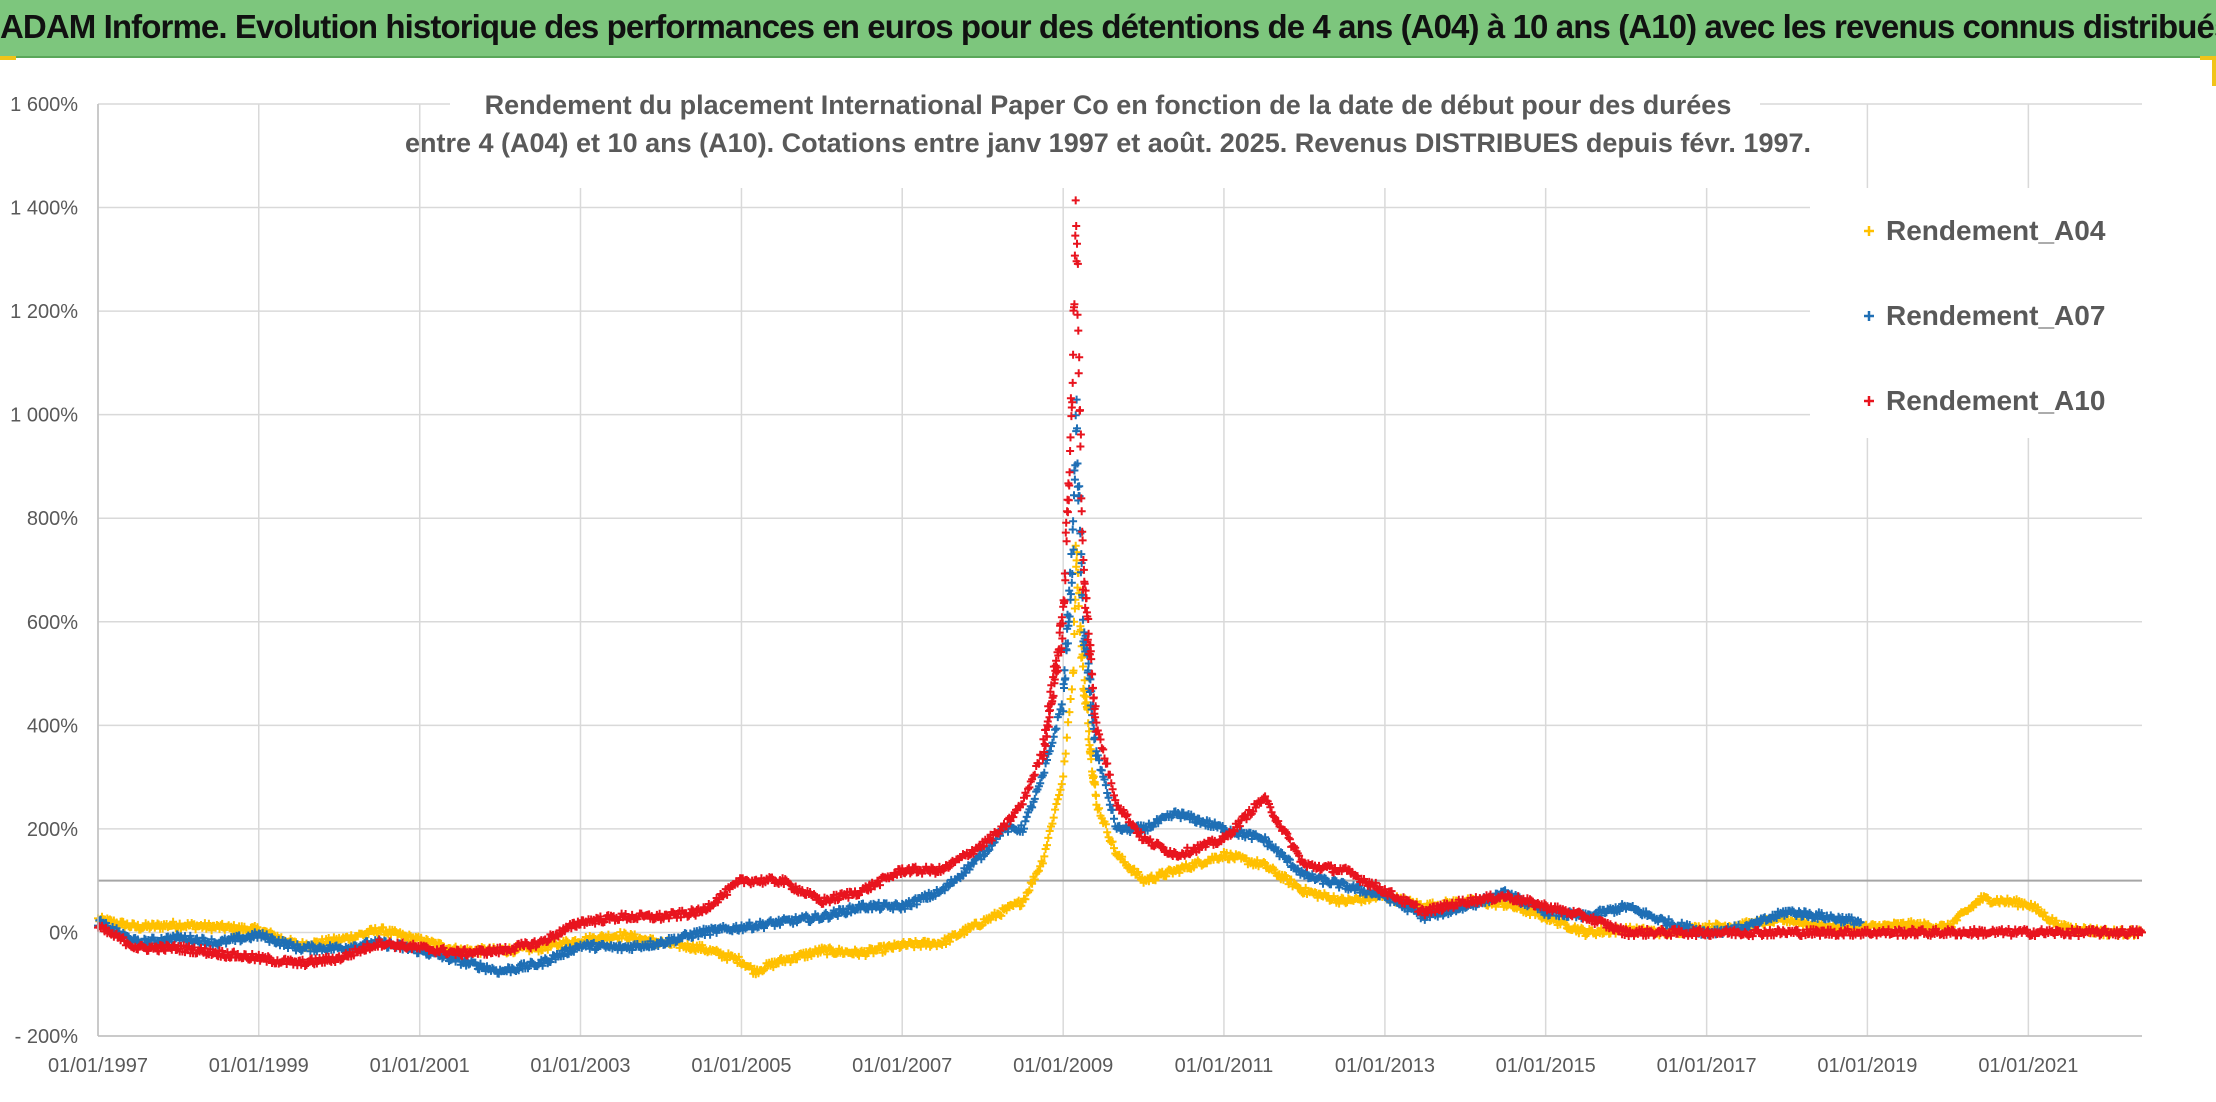 Image resolution: width=2216 pixels, height=1102 pixels. I want to click on x-tick-label: 01/01/1997, so click(98, 1066).